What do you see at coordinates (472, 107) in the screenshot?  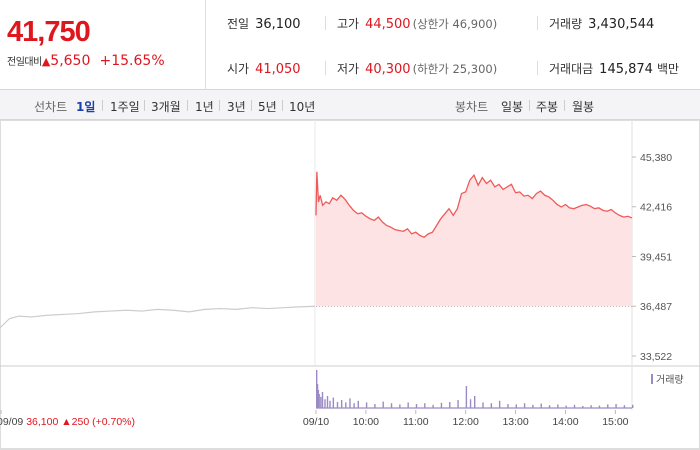 I see `candle-chart-label: 봉차트` at bounding box center [472, 107].